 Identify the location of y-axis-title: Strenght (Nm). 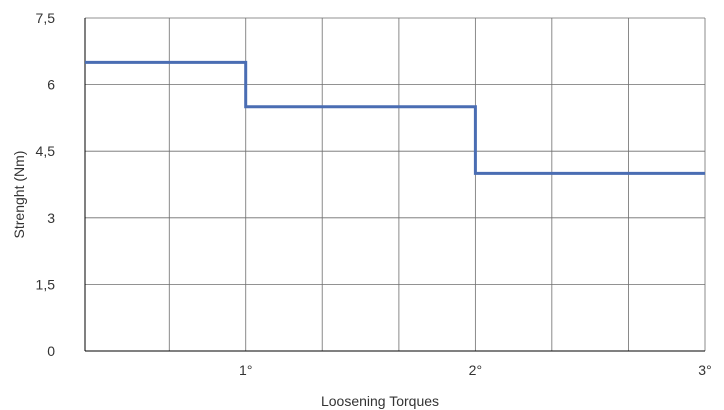
(19, 195).